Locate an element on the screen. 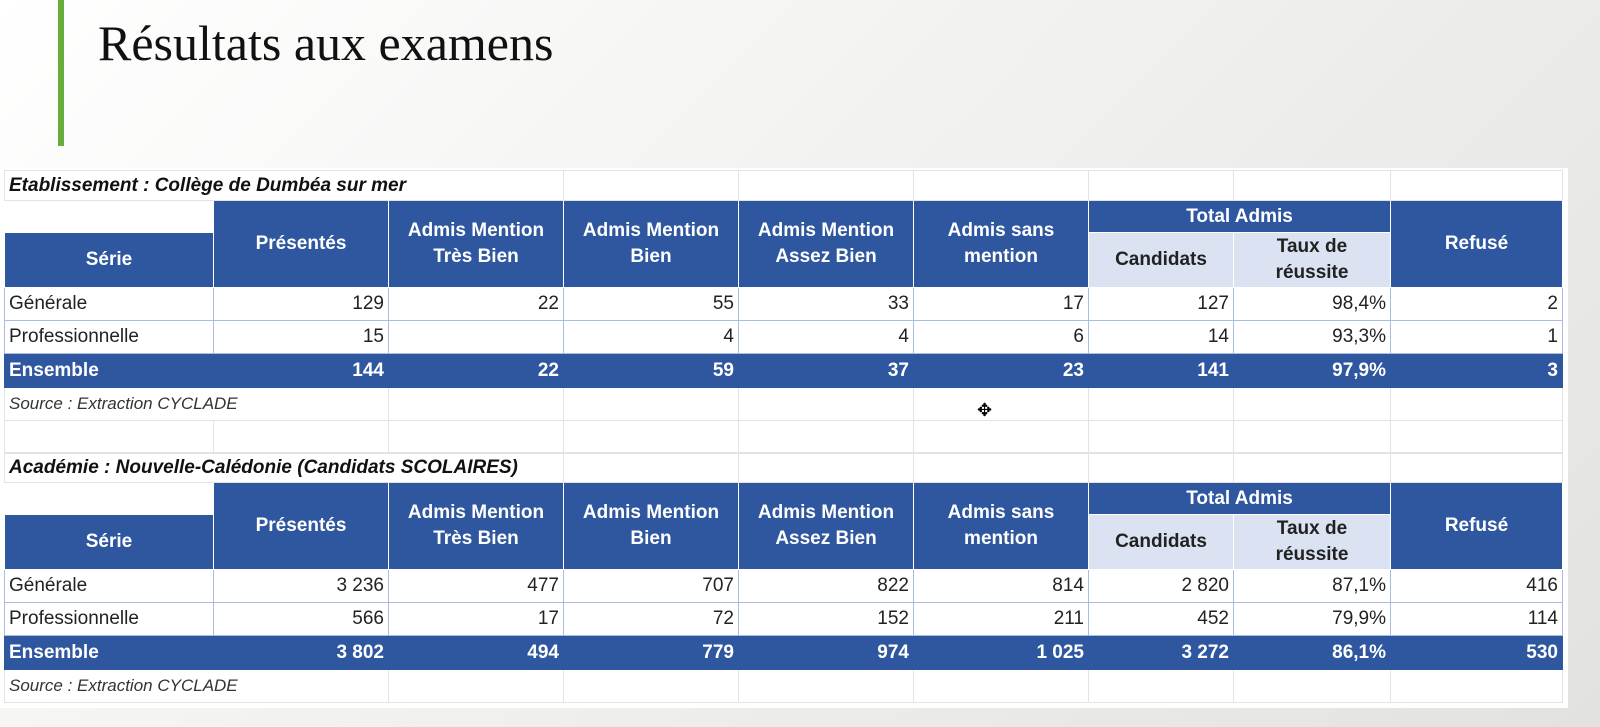 Image resolution: width=1600 pixels, height=727 pixels. cell-value: 114 is located at coordinates (1476, 619).